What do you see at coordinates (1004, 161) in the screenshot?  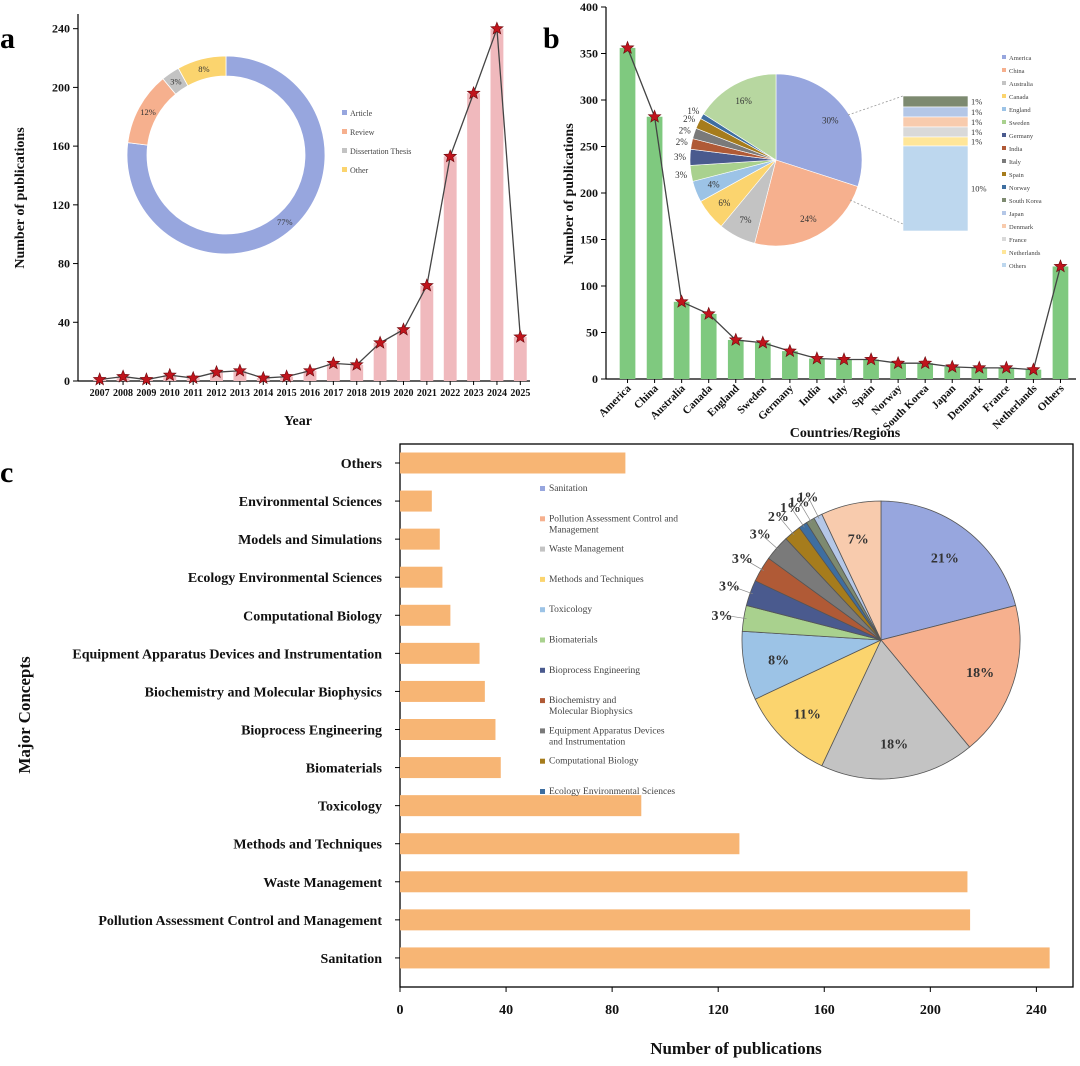 I see `pie-b-legend-swatch-Italy` at bounding box center [1004, 161].